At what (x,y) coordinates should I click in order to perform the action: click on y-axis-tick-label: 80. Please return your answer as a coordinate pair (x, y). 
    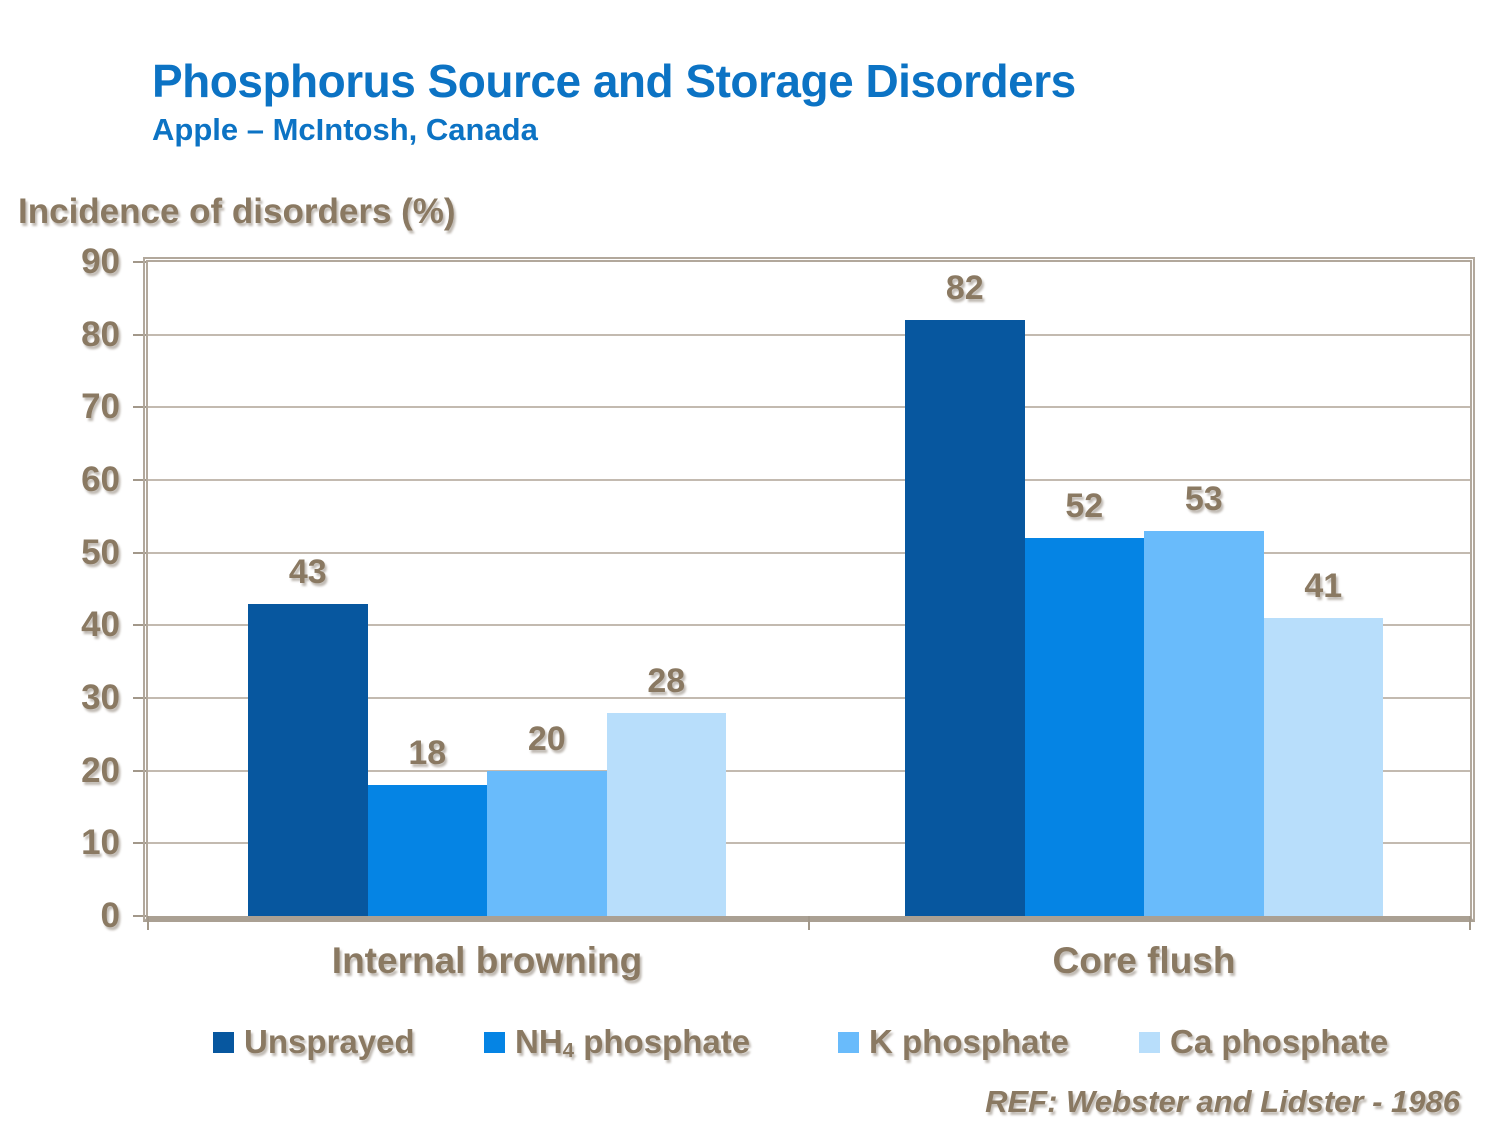
    Looking at the image, I should click on (100, 334).